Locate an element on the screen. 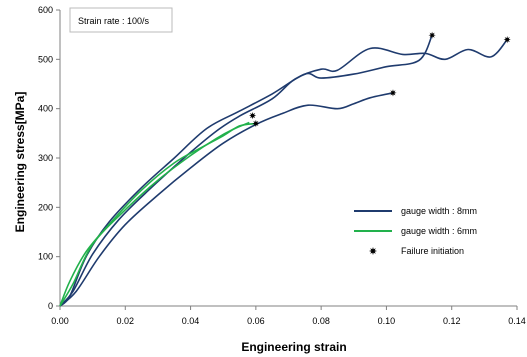 This screenshot has width=527, height=357. x-tick-label: 0.04 is located at coordinates (191, 321).